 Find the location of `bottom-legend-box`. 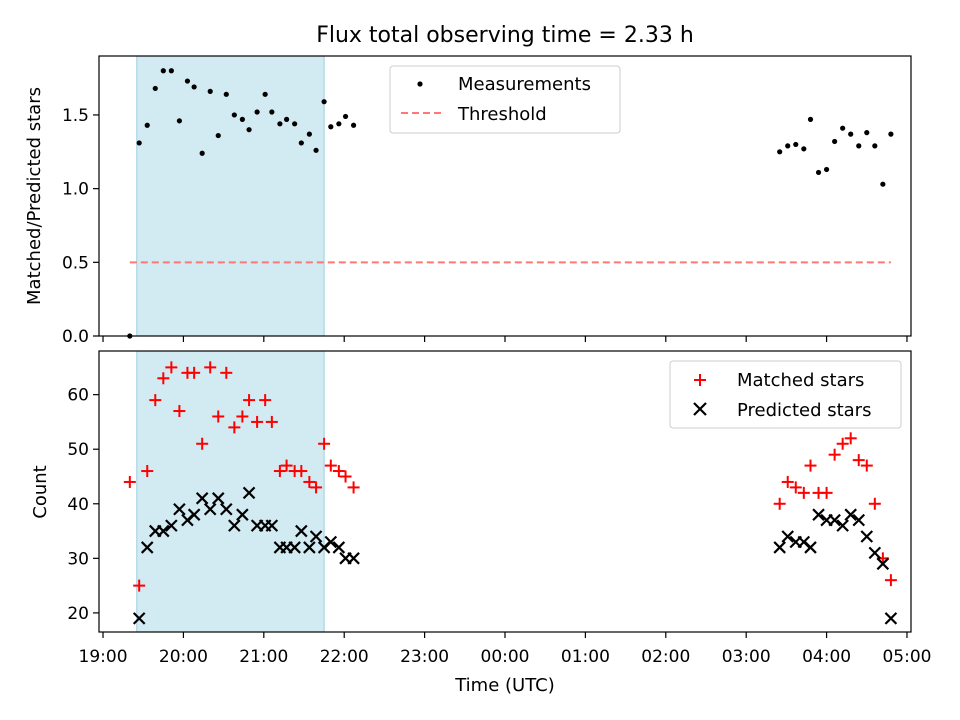

bottom-legend-box is located at coordinates (785, 394).